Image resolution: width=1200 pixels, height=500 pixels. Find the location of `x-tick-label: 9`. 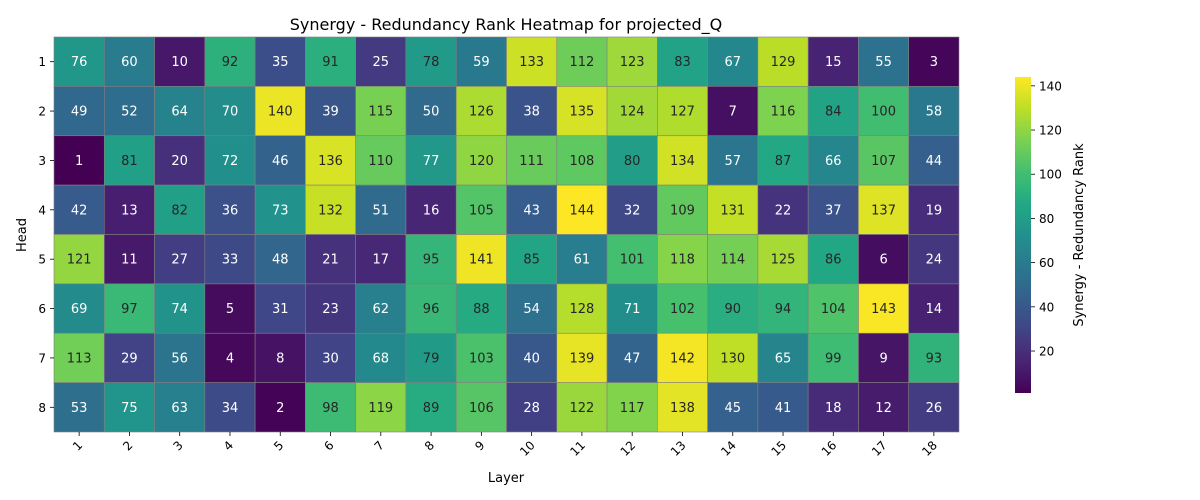

x-tick-label: 9 is located at coordinates (479, 445).